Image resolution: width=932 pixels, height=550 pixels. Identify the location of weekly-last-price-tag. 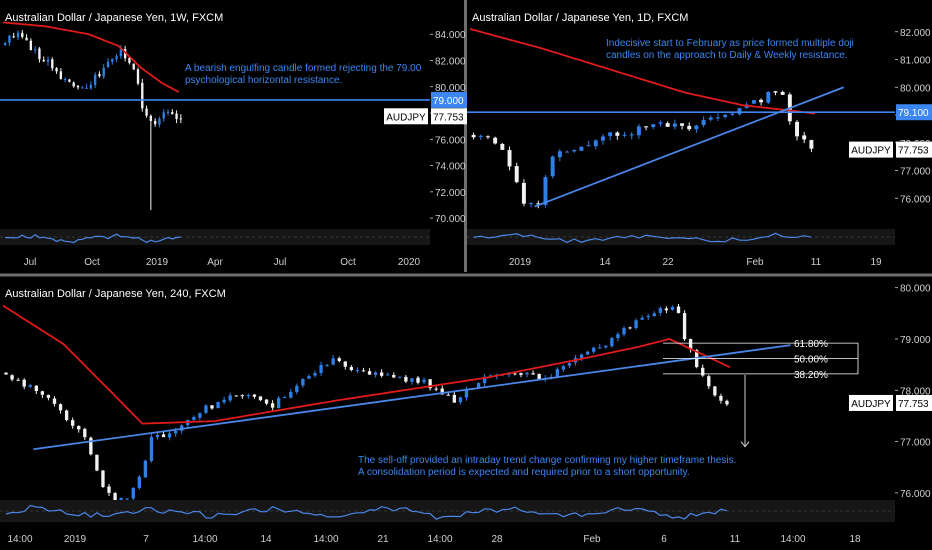
(449, 116).